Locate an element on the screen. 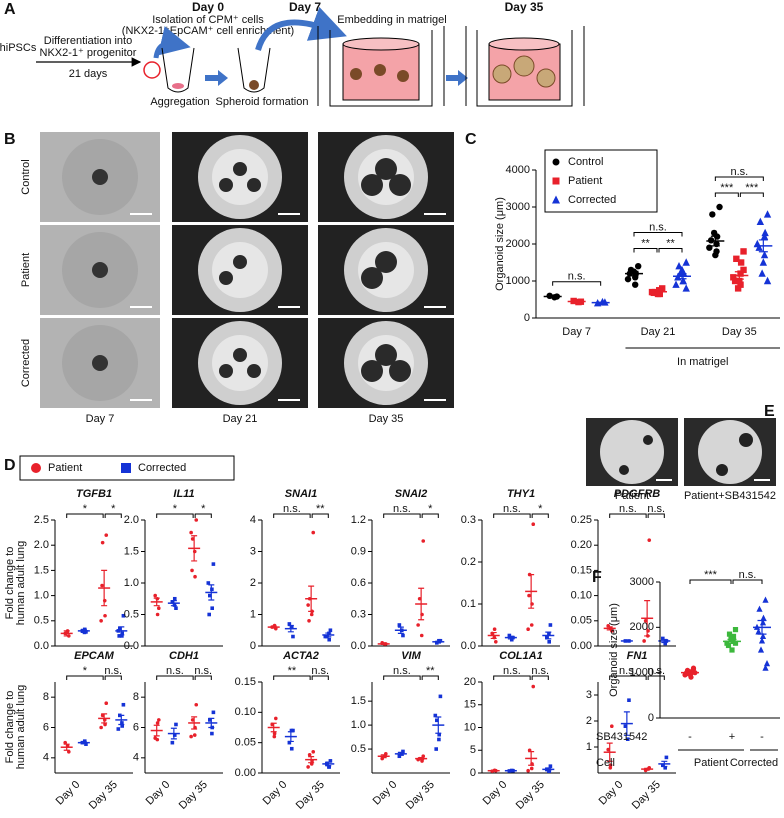 The width and height of the screenshot is (784, 818). y-tick-label: 2.5 is located at coordinates (41, 520).